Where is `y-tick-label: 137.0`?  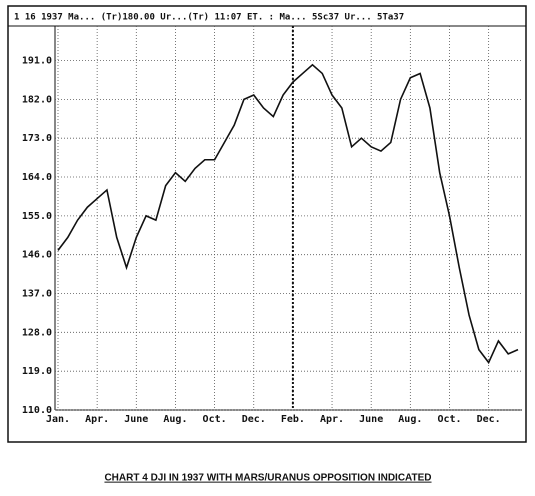 y-tick-label: 137.0 is located at coordinates (37, 294).